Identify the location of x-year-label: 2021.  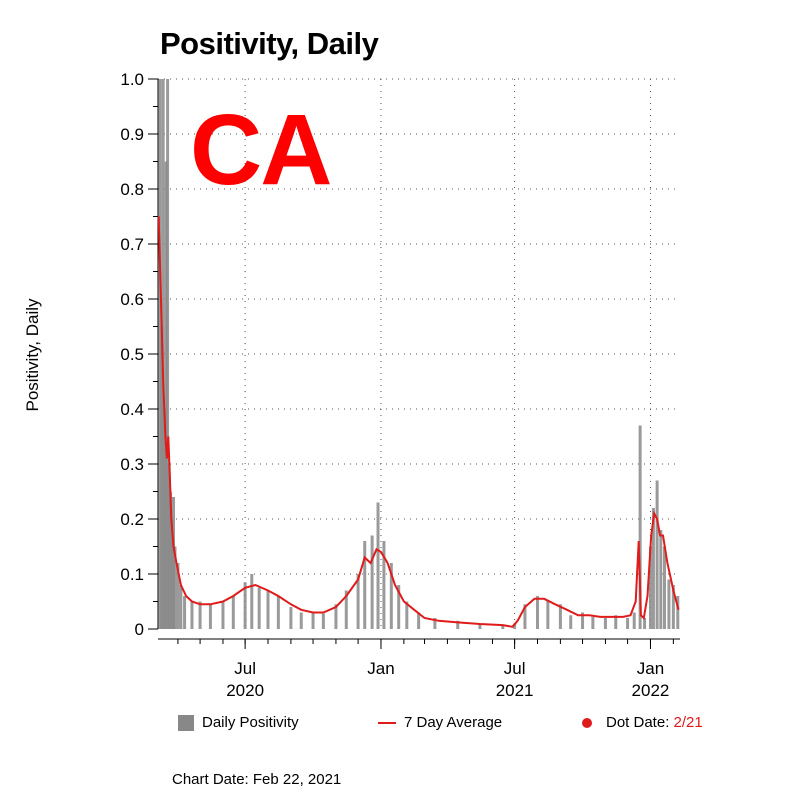
(515, 690).